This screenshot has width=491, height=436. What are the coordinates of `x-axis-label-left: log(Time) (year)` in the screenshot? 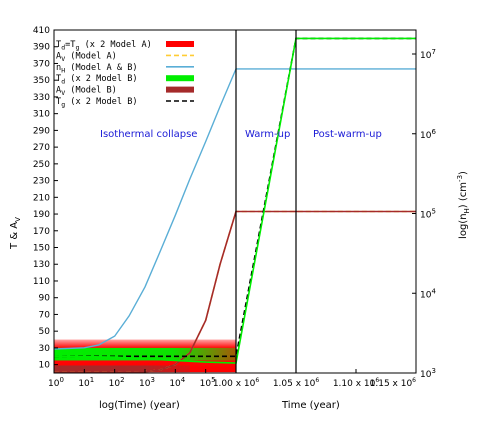 It's located at (139, 405).